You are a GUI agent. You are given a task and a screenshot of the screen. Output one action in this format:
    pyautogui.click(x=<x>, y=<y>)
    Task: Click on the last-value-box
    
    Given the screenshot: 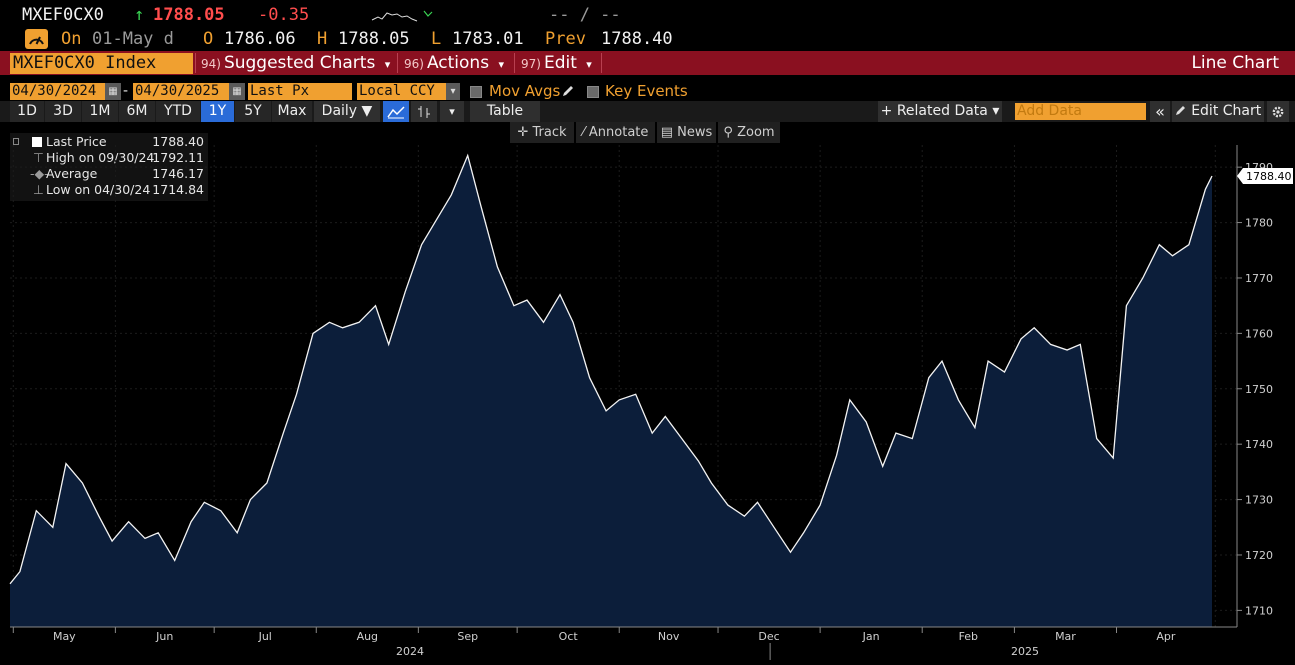 What is the action you would take?
    pyautogui.click(x=1265, y=176)
    